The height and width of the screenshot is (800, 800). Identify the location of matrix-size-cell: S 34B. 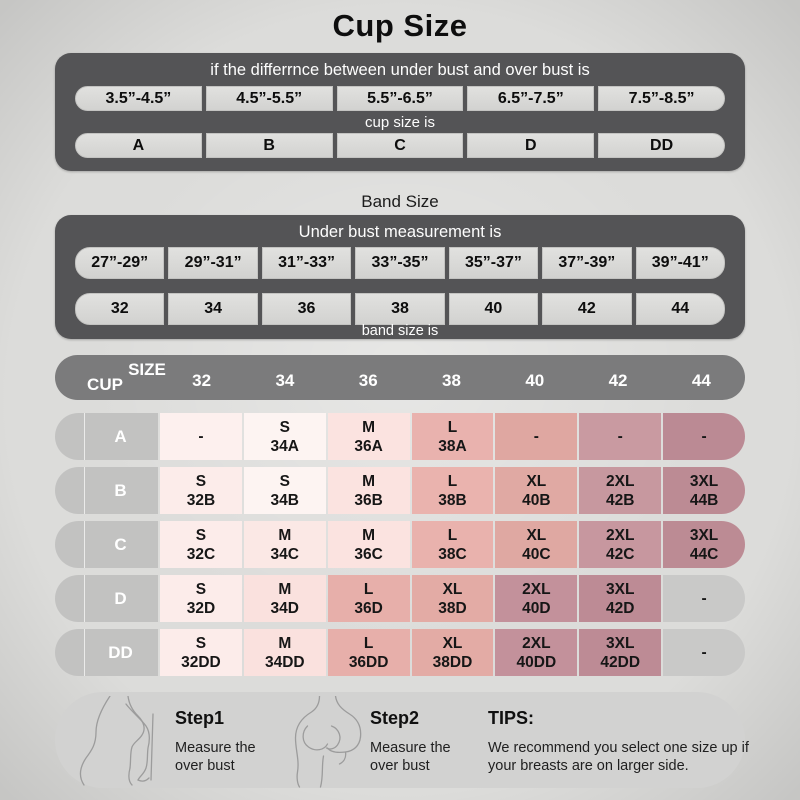
(284, 490).